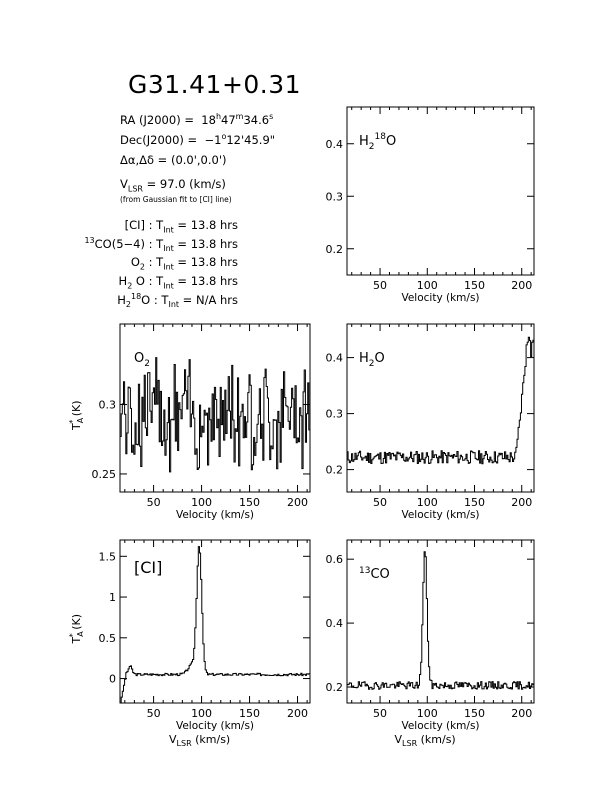  Describe the element at coordinates (181, 226) in the screenshot. I see `integration-row: [CI] : TInt = 13.8 hrs` at that location.